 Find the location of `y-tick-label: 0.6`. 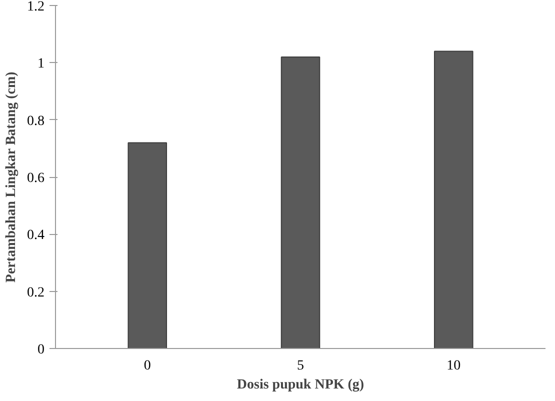

y-tick-label: 0.6 is located at coordinates (35, 178).